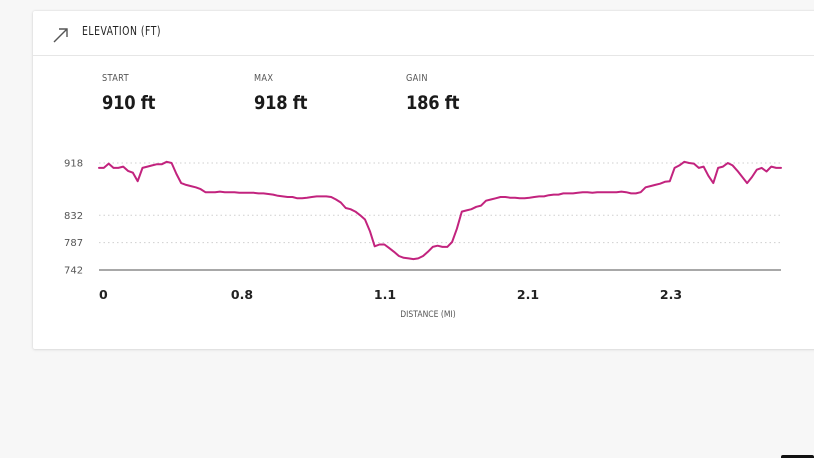  What do you see at coordinates (122, 31) in the screenshot?
I see `card-title: ELEVATION (FT)` at bounding box center [122, 31].